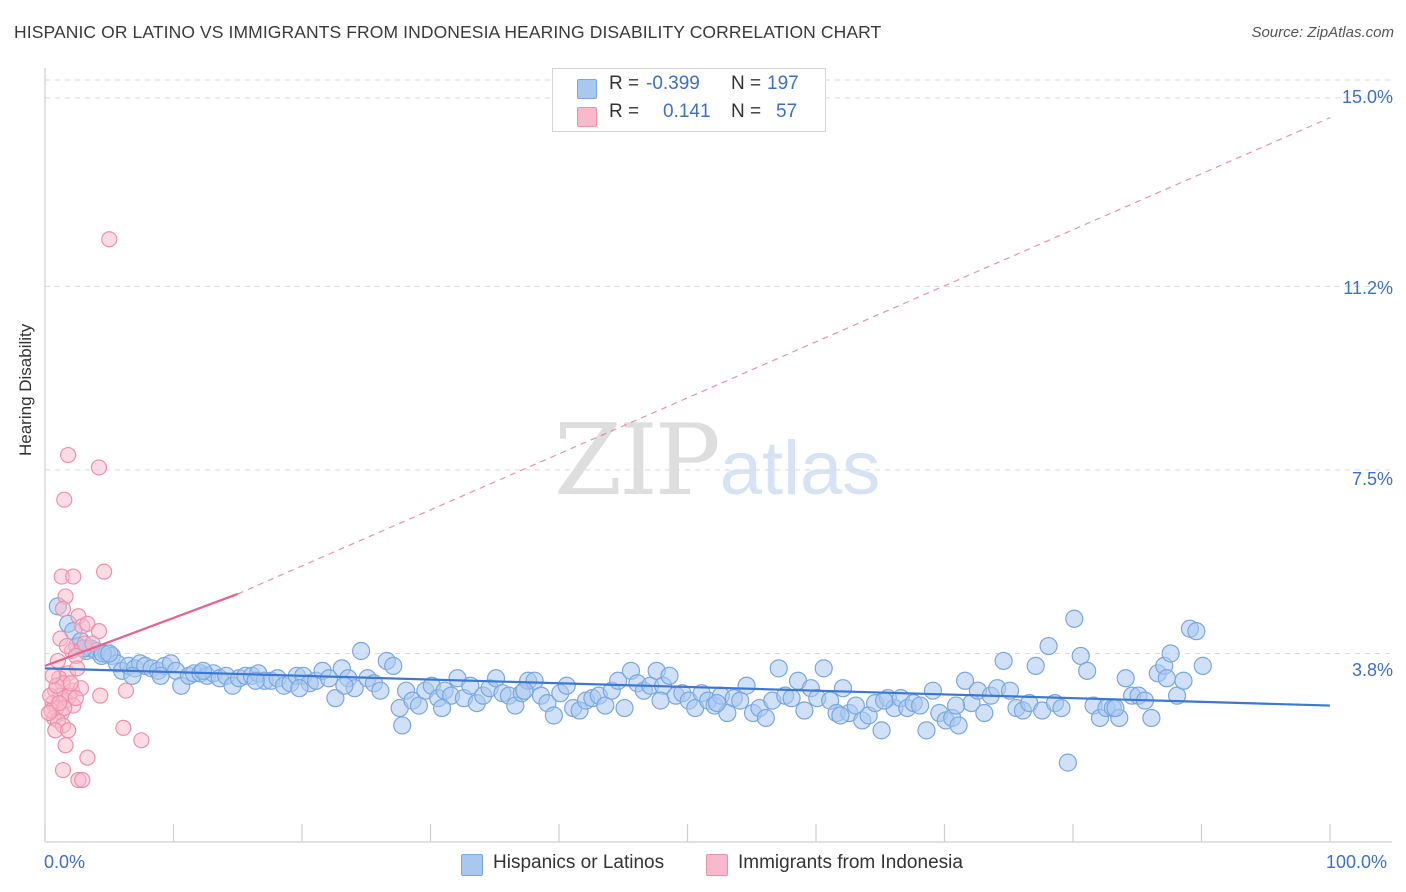 The width and height of the screenshot is (1406, 892). What do you see at coordinates (787, 111) in the screenshot?
I see `legend-n-value: 57` at bounding box center [787, 111].